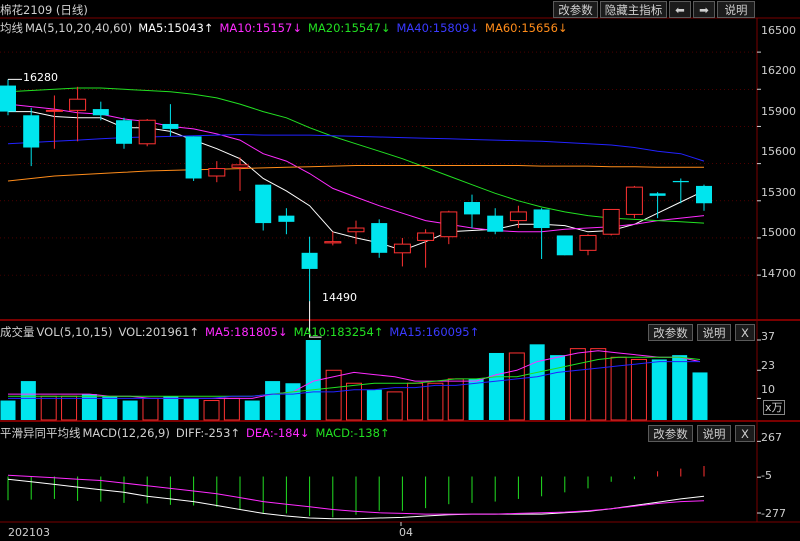 The width and height of the screenshot is (800, 541). Describe the element at coordinates (406, 532) in the screenshot. I see `x-tick-label: 04` at that location.